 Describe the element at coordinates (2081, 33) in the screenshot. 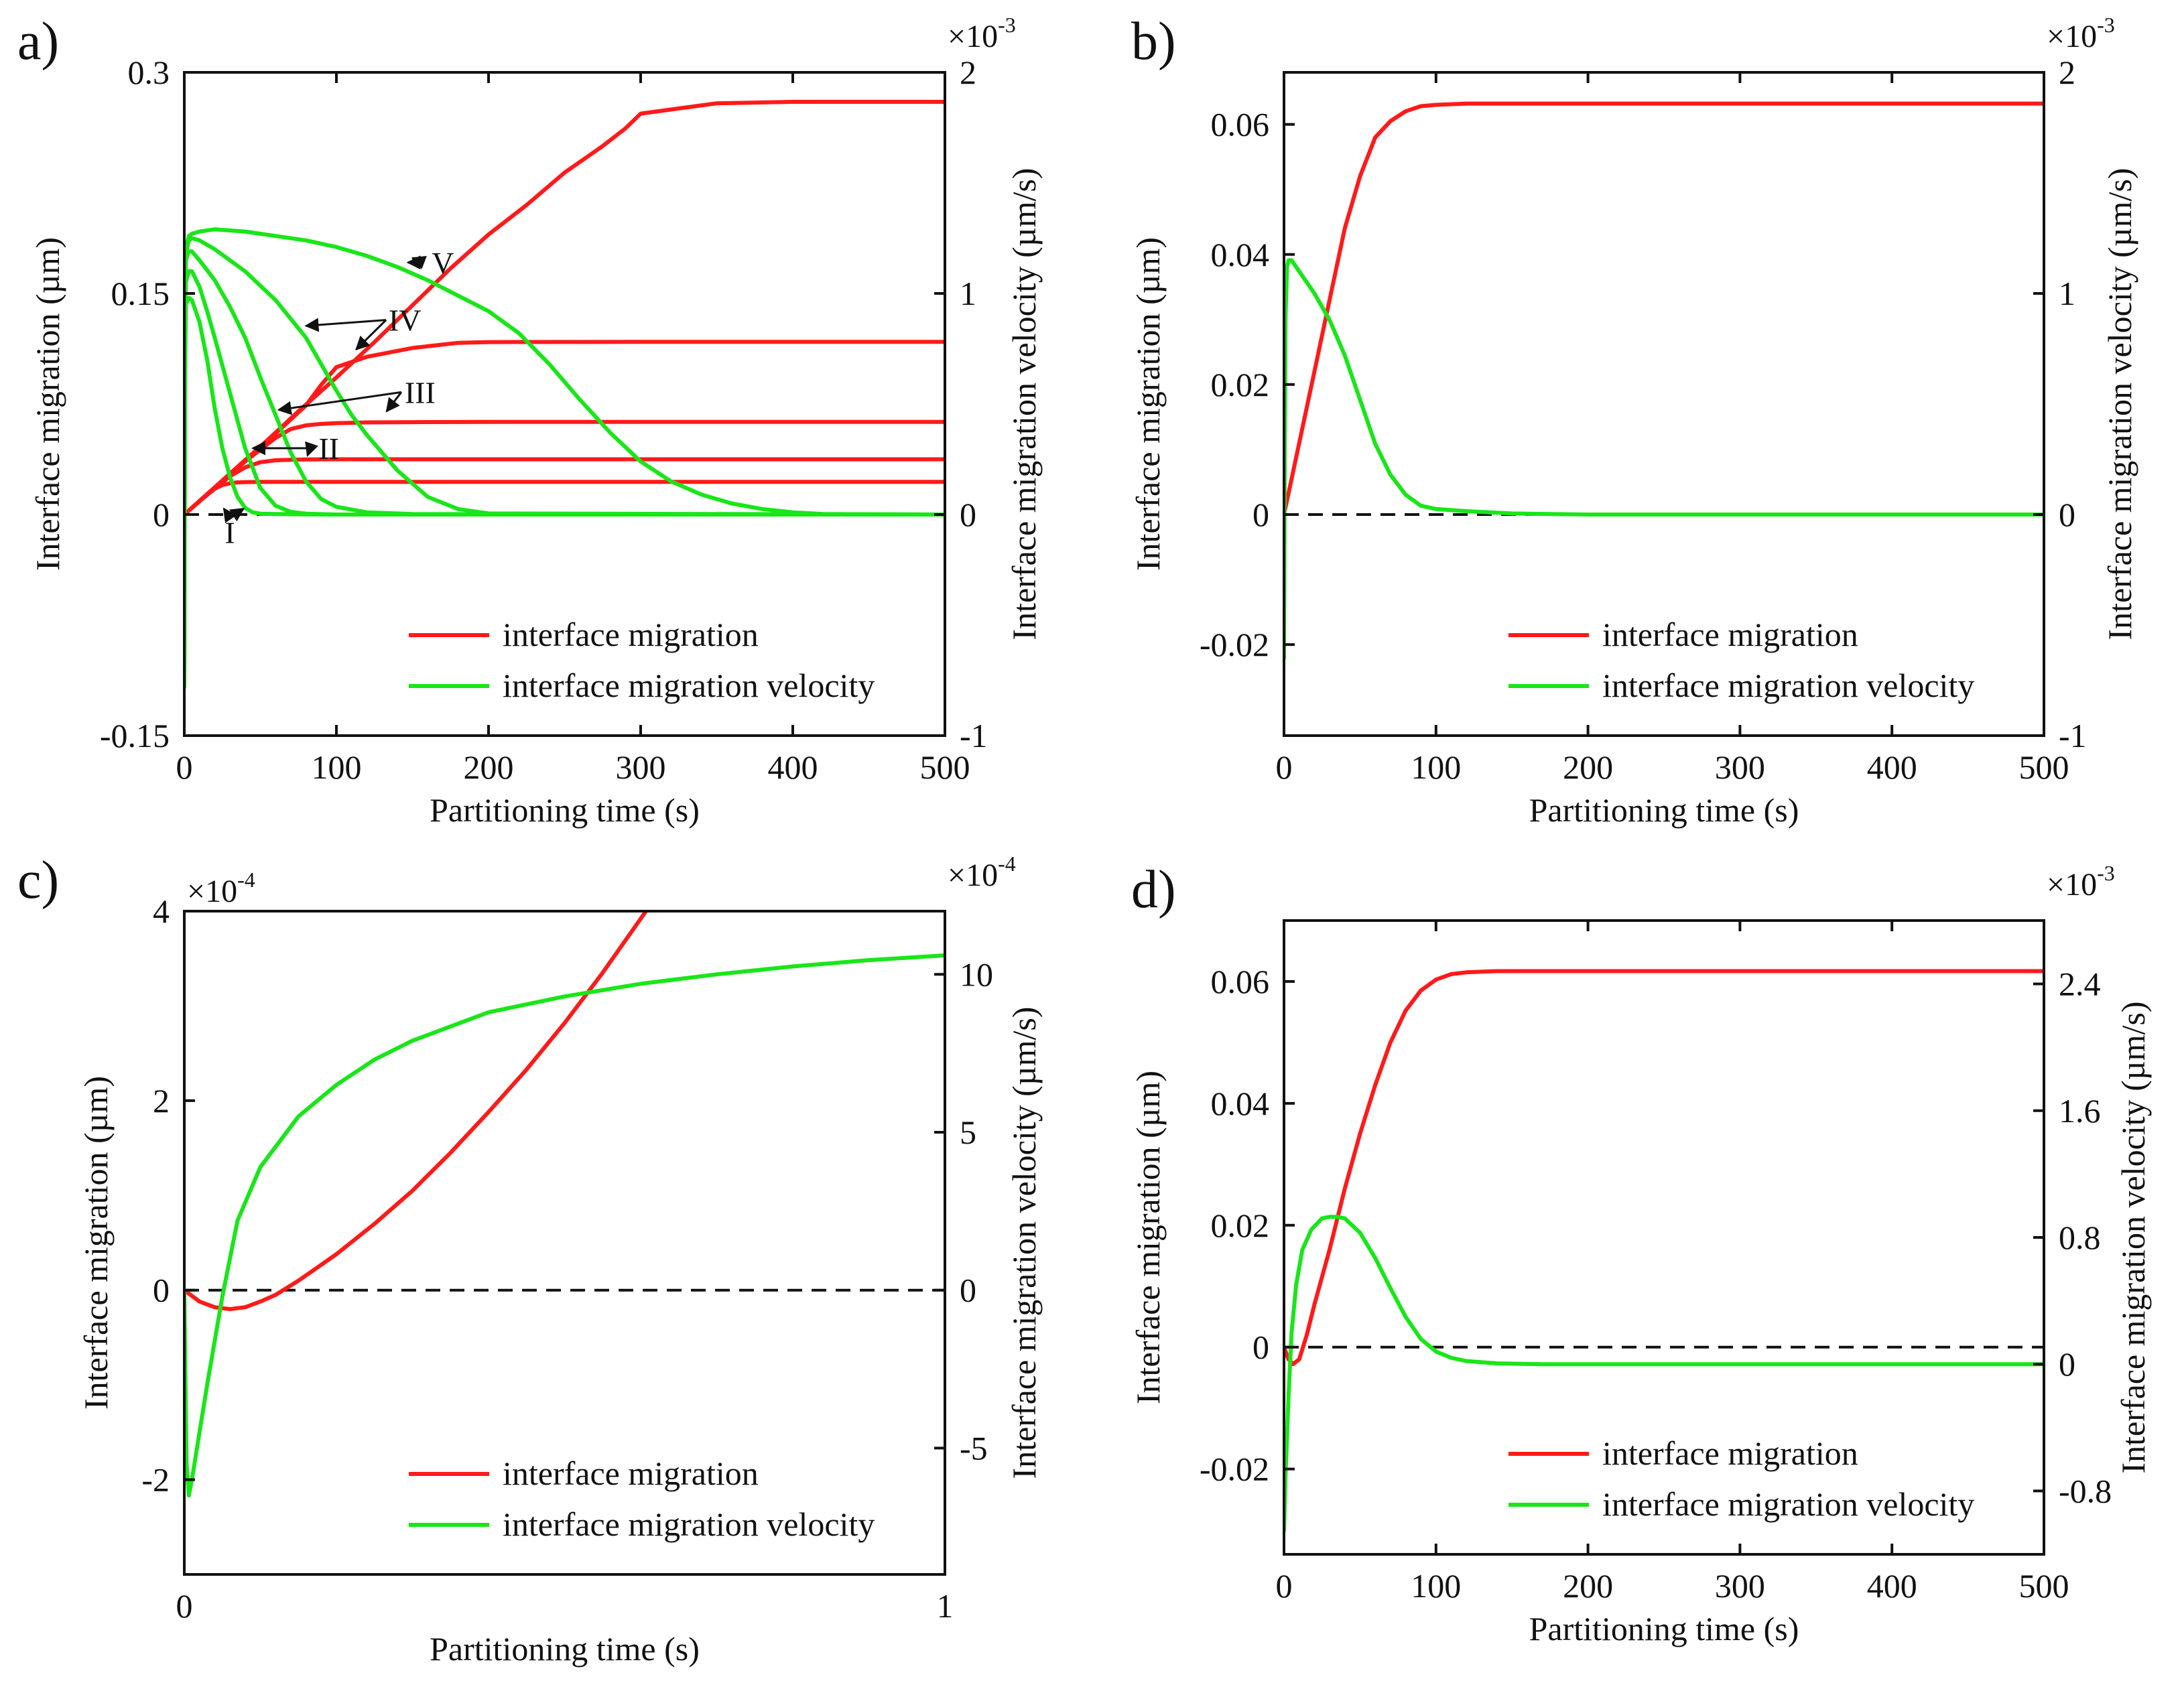

I see `right-sci-multiplier-b: ×10⁻³` at that location.